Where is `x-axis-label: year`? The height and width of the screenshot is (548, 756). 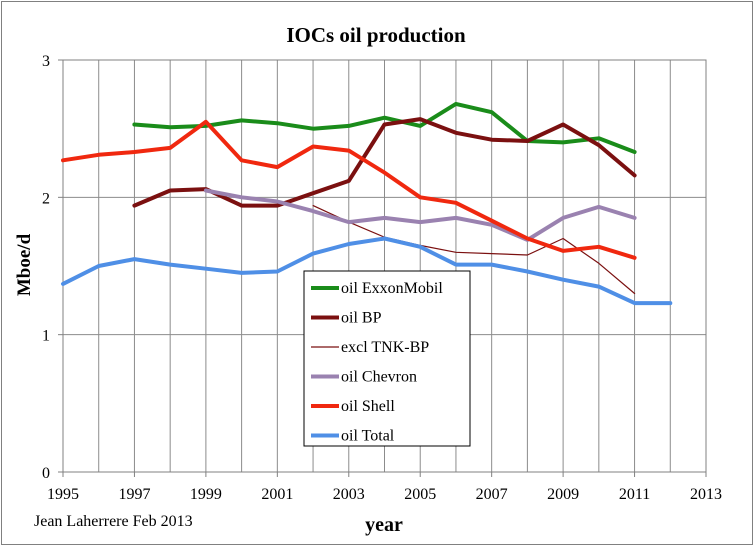
x-axis-label: year is located at coordinates (384, 525).